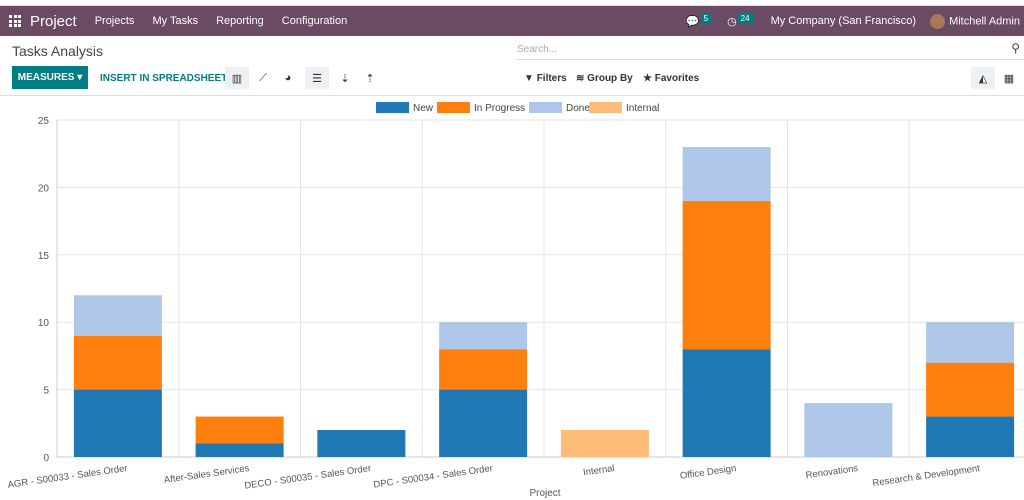  I want to click on groupby-button: ≋ Group By, so click(604, 78).